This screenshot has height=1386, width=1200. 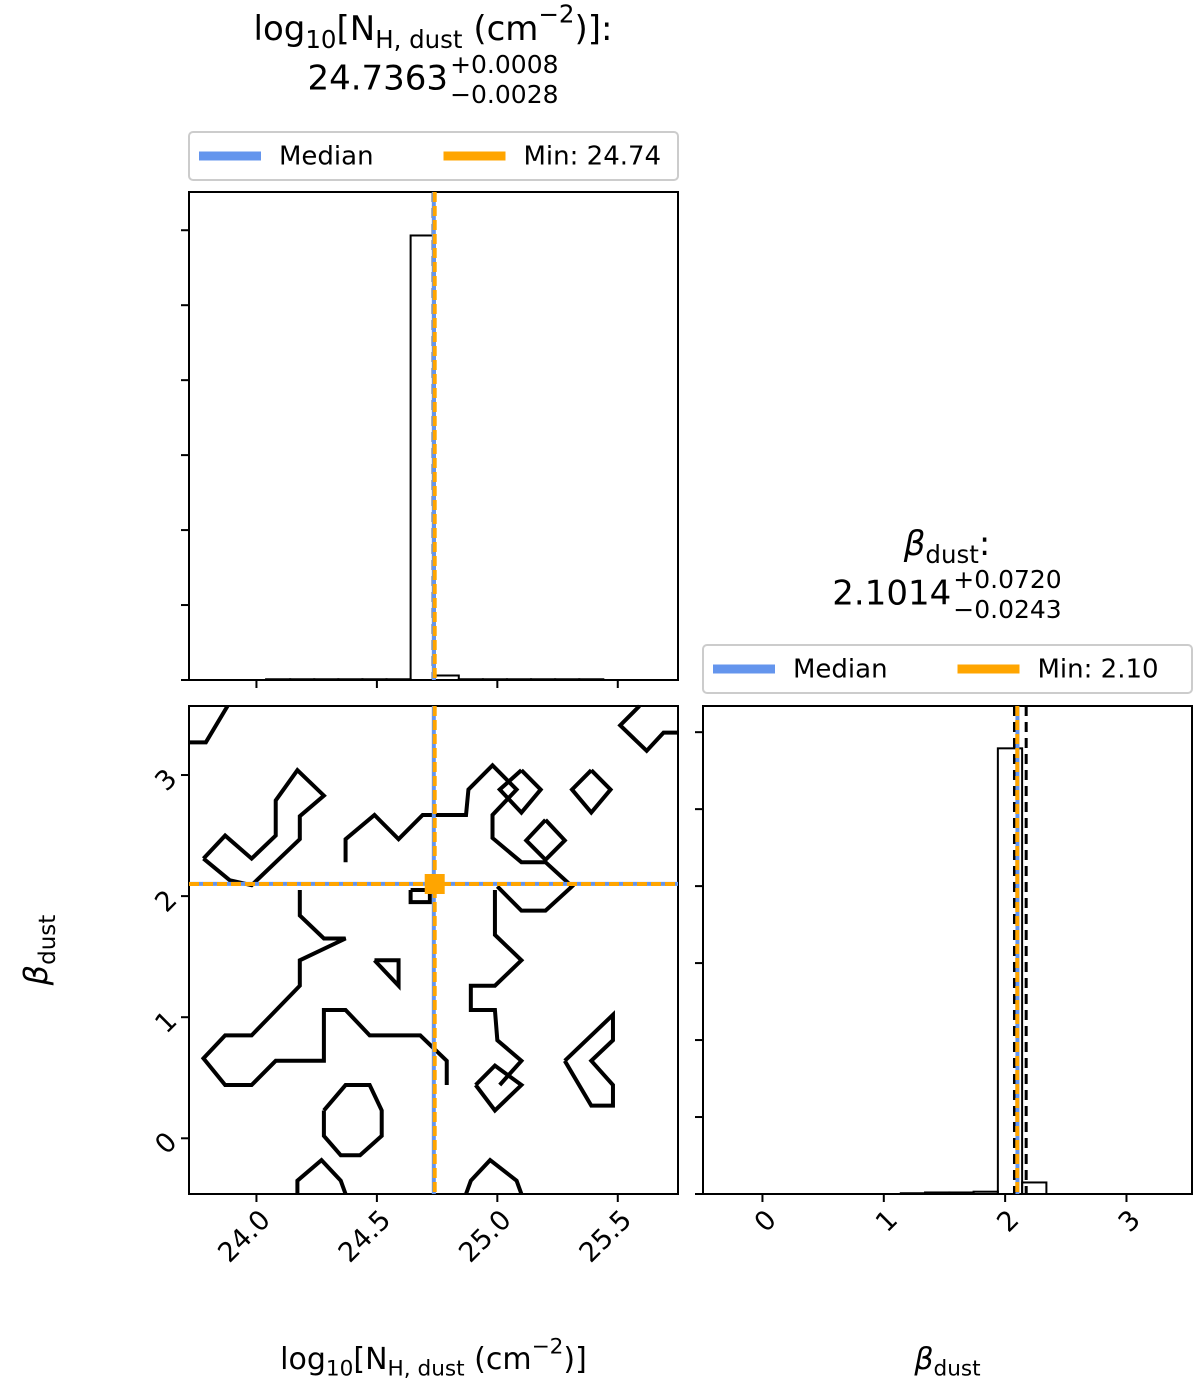 I want to click on chart-title: log10[NH, dust (cm−2)]:, so click(x=433, y=27).